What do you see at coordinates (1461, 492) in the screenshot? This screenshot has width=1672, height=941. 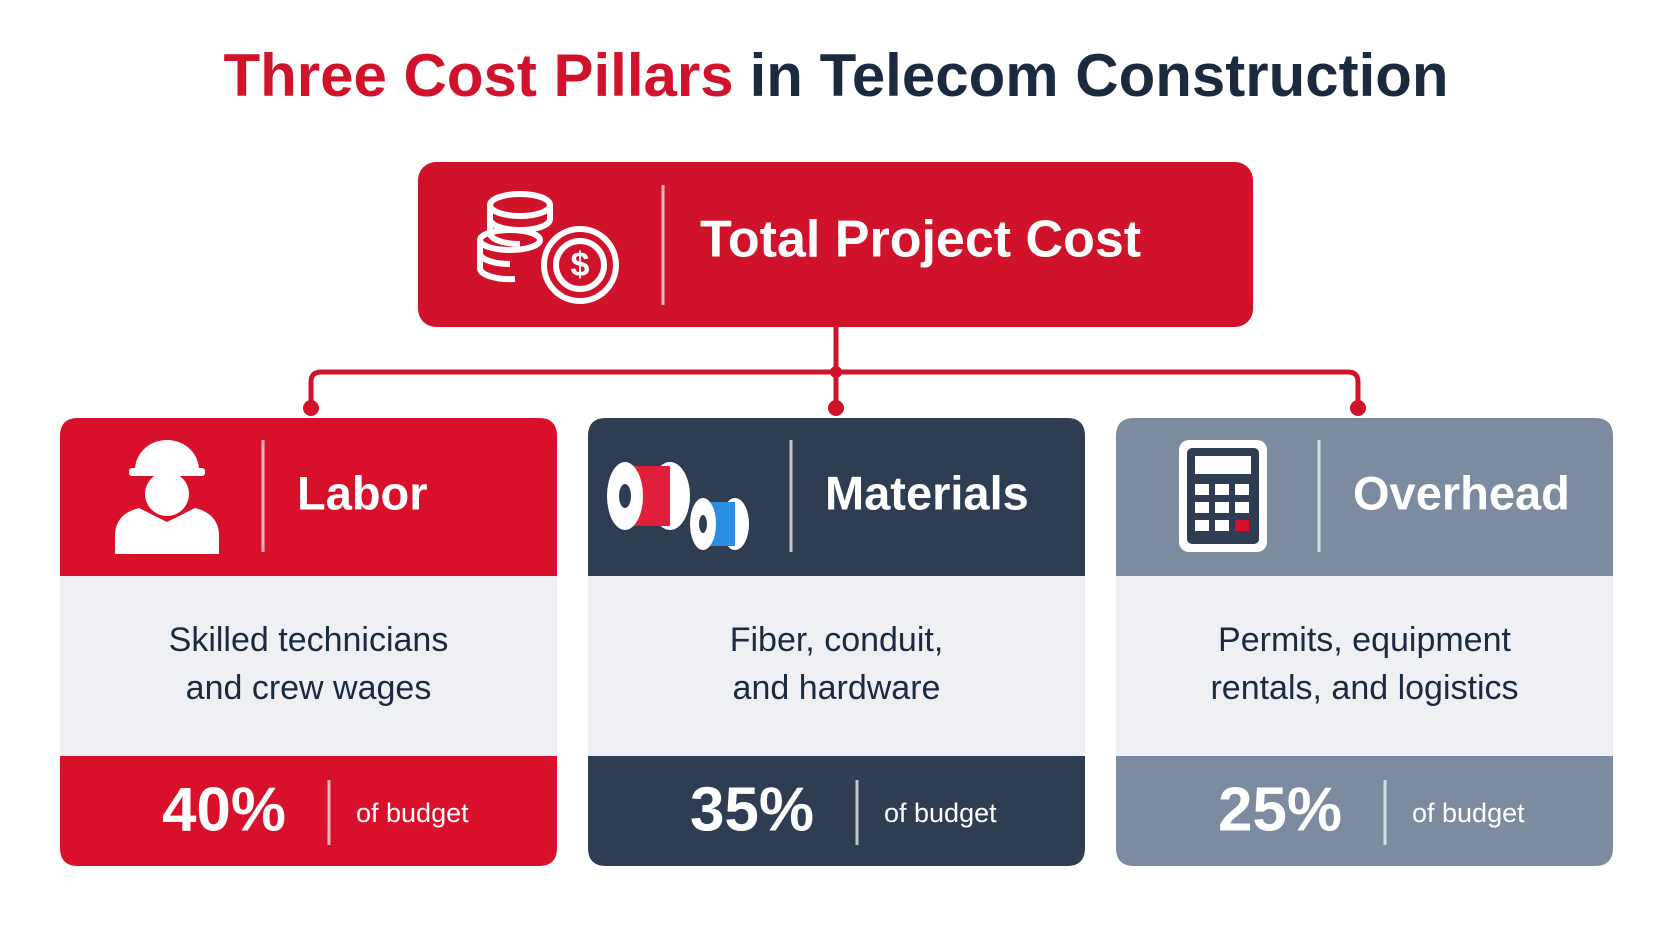 I see `pillar-name: Overhead` at bounding box center [1461, 492].